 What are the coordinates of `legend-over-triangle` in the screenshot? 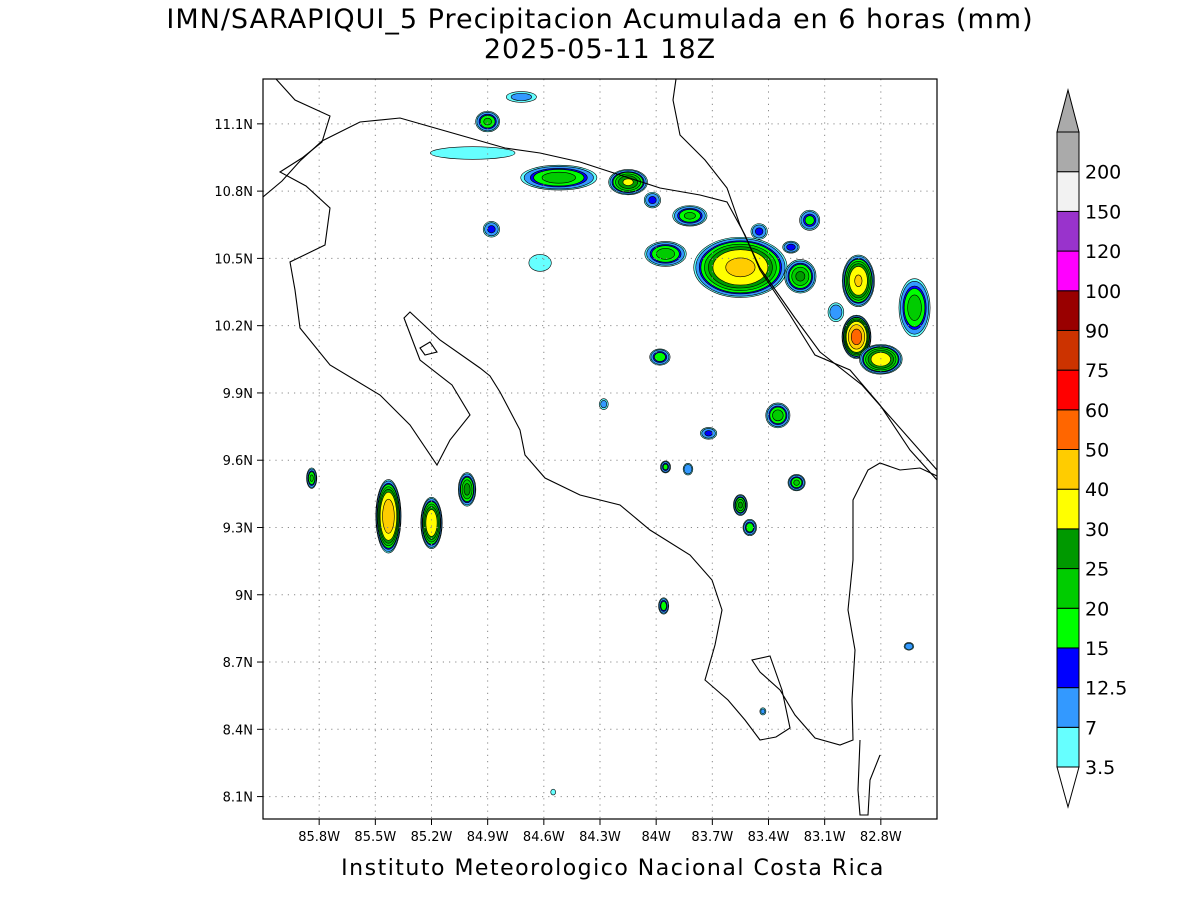 It's located at (1068, 110).